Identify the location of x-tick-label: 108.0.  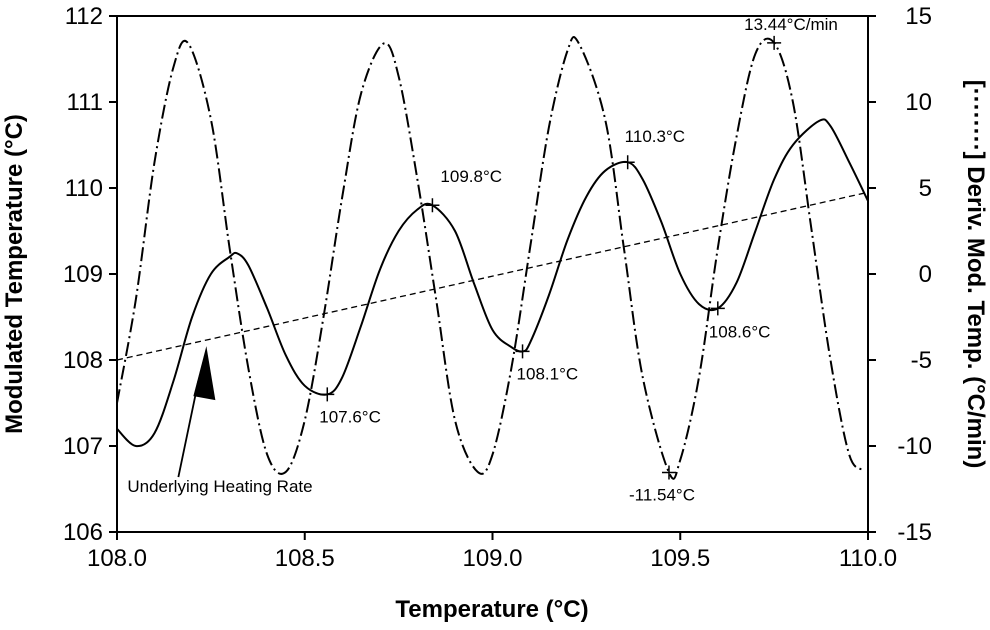
(117, 558).